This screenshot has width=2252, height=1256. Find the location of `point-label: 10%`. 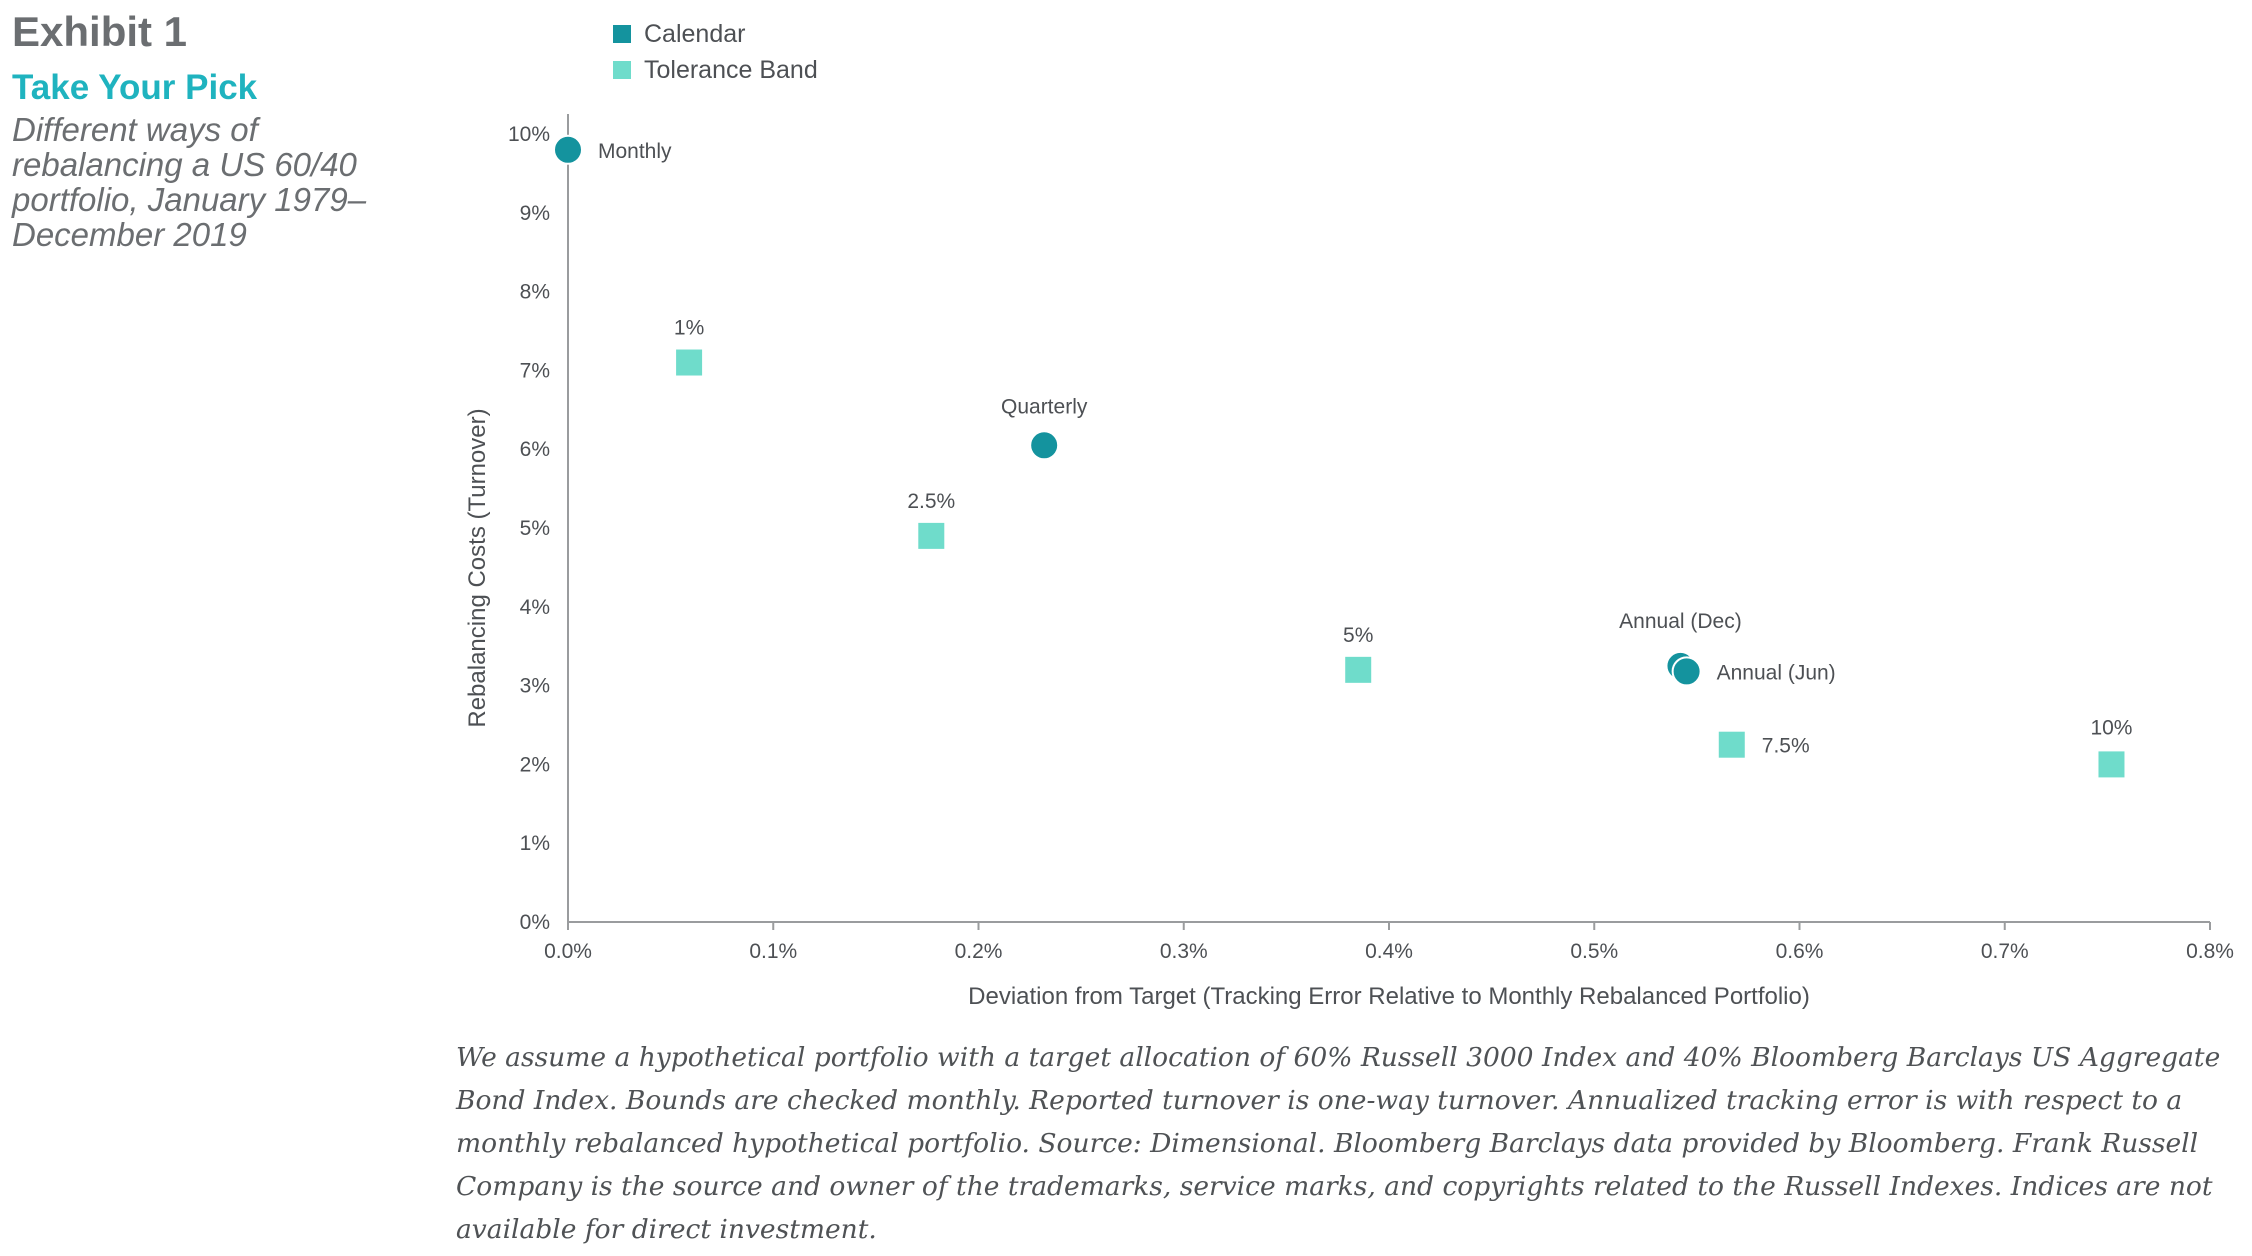

point-label: 10% is located at coordinates (2111, 727).